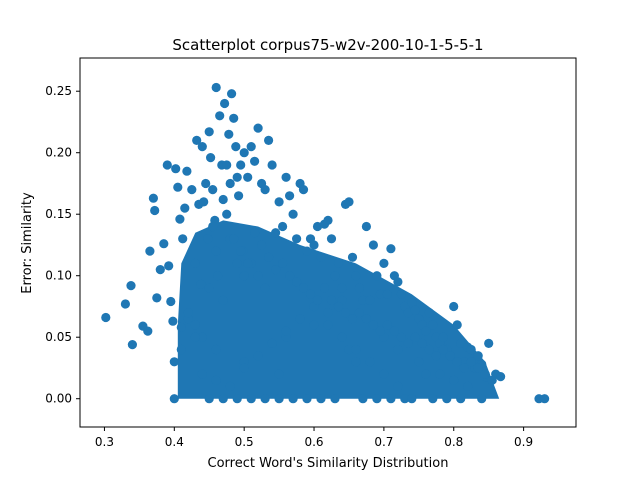  Describe the element at coordinates (27, 243) in the screenshot. I see `y-axis-label: Error: Similarity` at that location.